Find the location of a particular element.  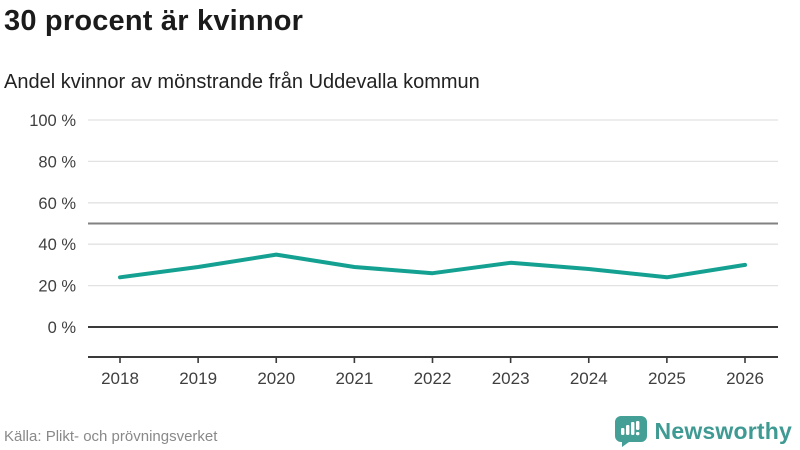

newsworthy-logo-text: Newsworthy is located at coordinates (723, 430).